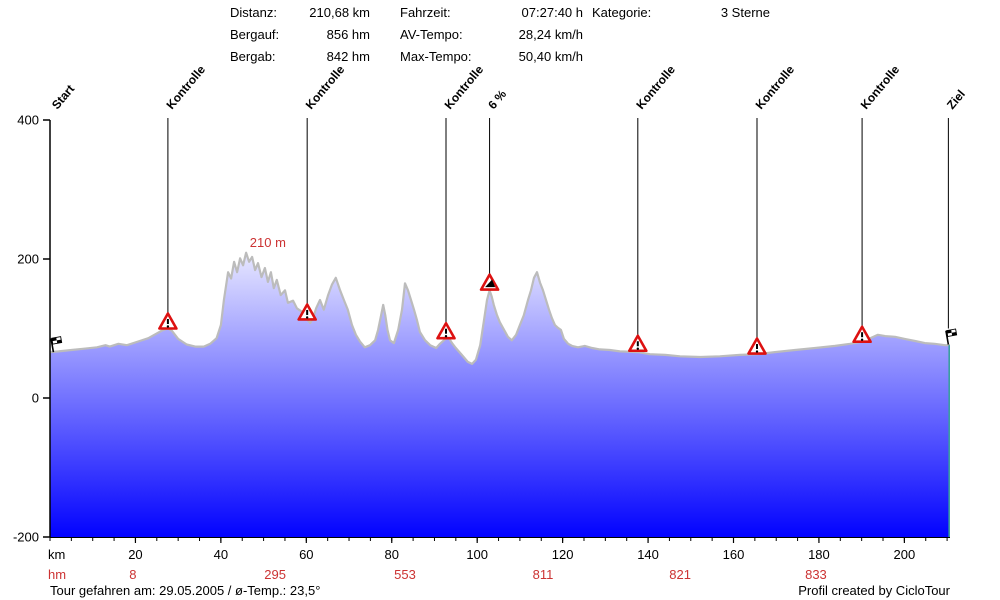  Describe the element at coordinates (56, 554) in the screenshot. I see `km-axis-label: km` at that location.